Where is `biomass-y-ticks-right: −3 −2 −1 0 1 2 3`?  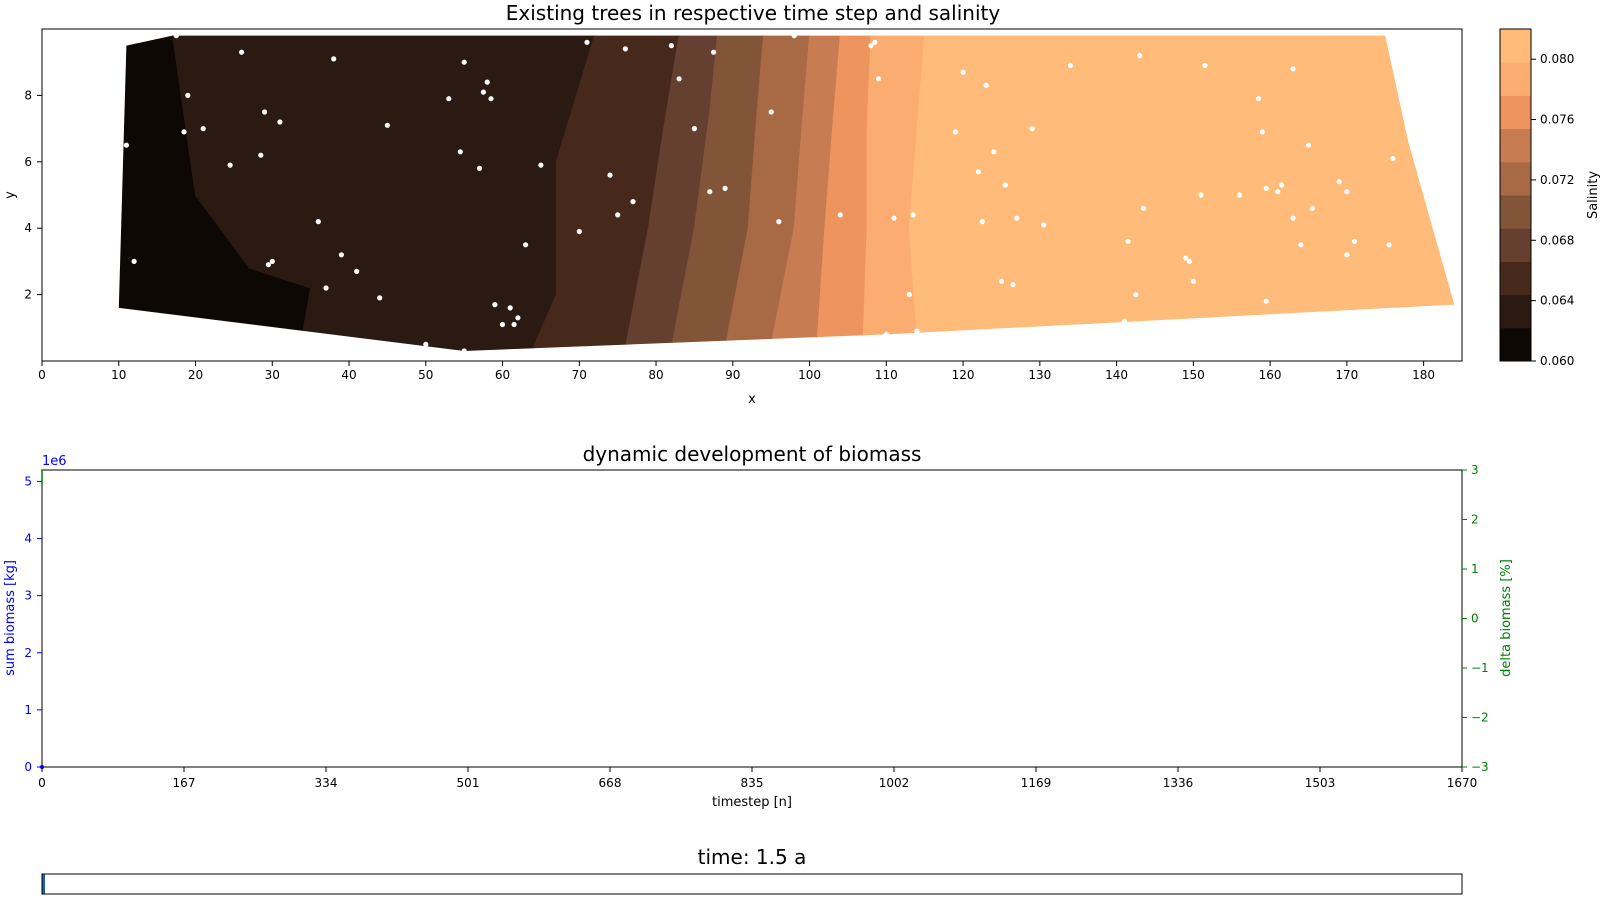
biomass-y-ticks-right: −3 −2 −1 0 1 2 3 is located at coordinates (1475, 618).